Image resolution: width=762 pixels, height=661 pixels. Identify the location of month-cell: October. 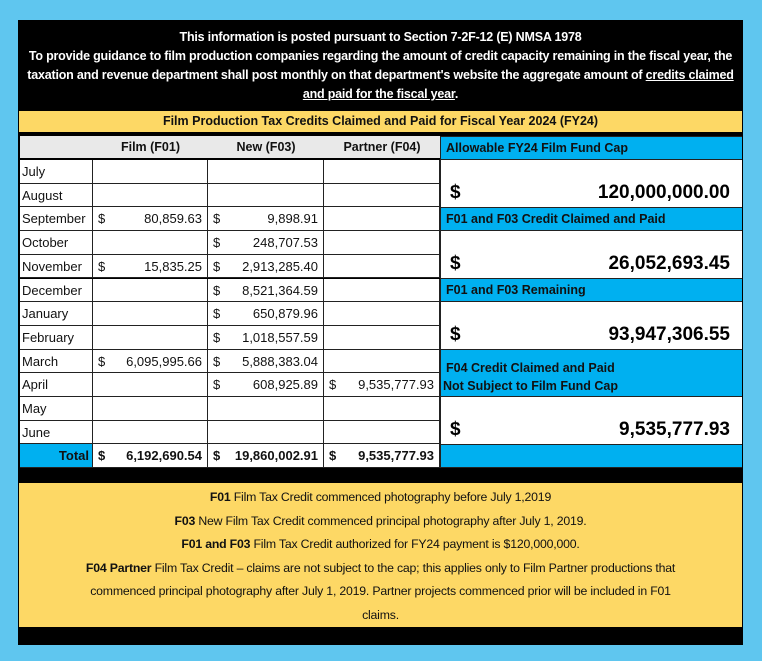
(56, 243).